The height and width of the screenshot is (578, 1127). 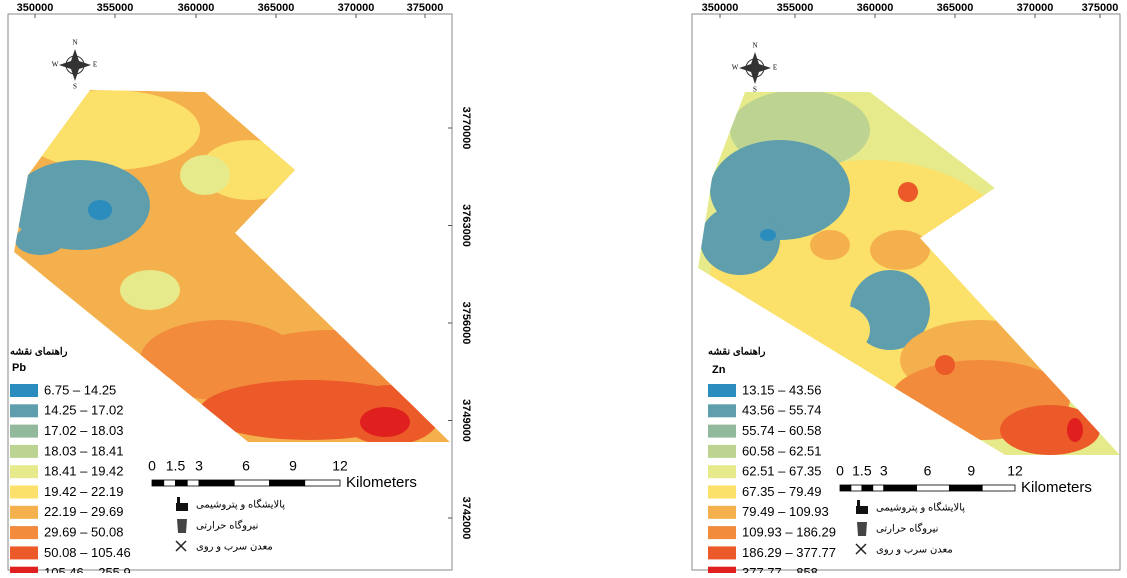 What do you see at coordinates (381, 482) in the screenshot?
I see `scale-unit: Kilometers` at bounding box center [381, 482].